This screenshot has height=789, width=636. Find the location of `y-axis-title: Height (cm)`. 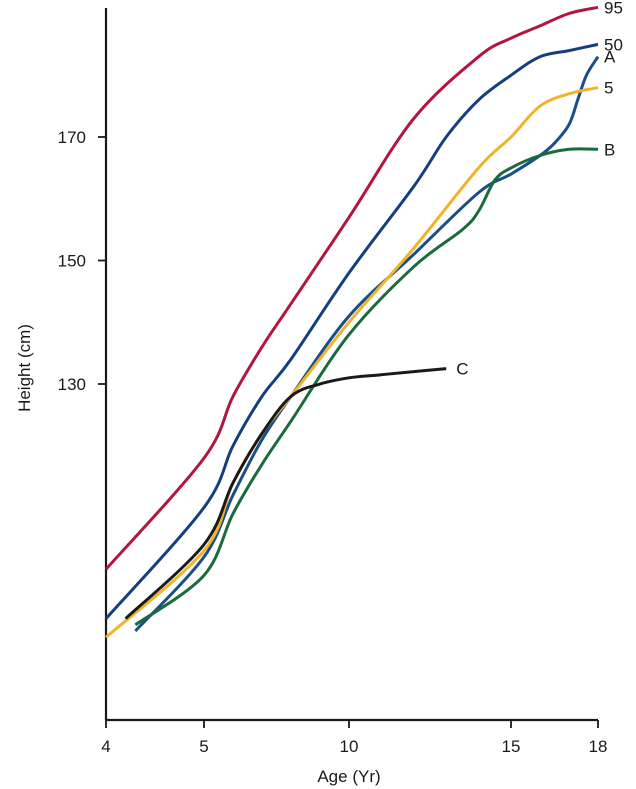

y-axis-title: Height (cm) is located at coordinates (24, 368).